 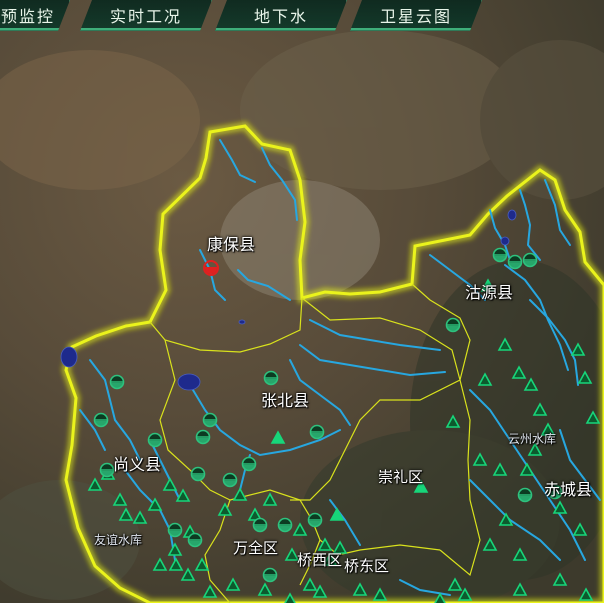 I want to click on alert-station-icon, so click(x=211, y=268).